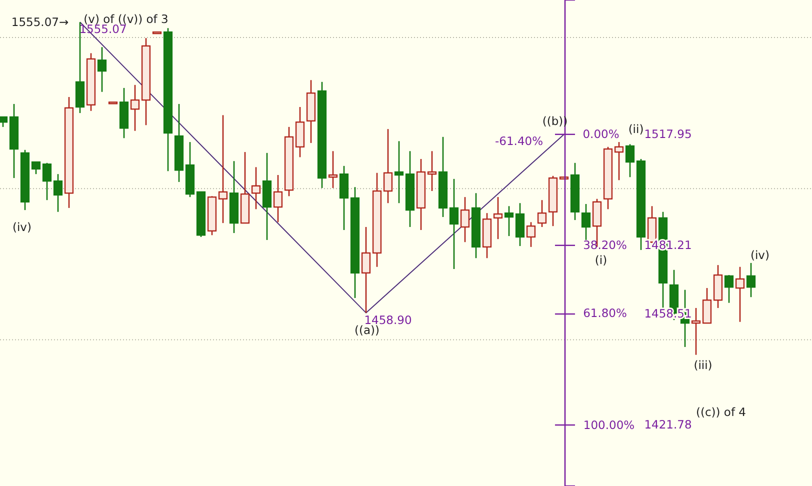  I want to click on annotation: 0.00%, so click(601, 134).